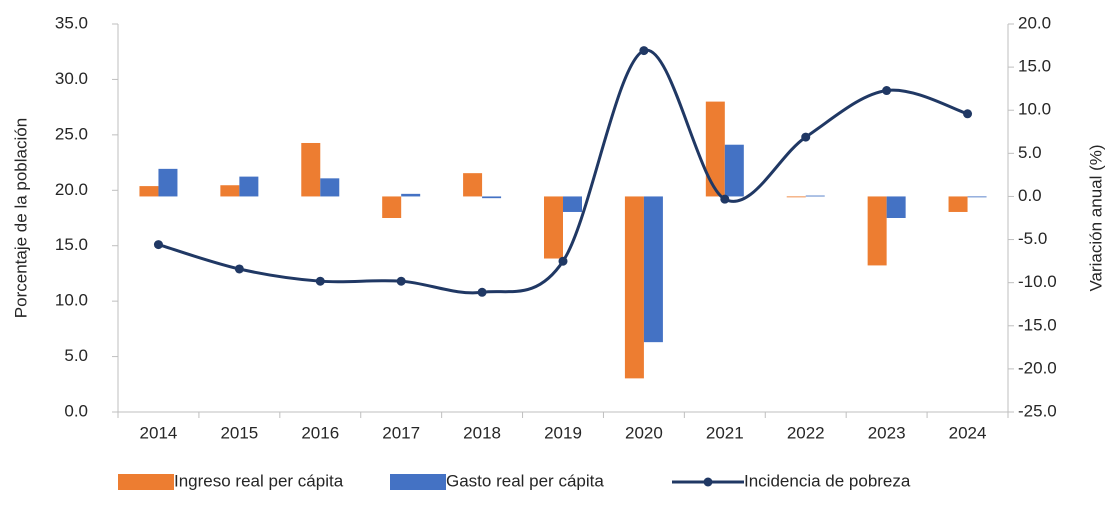  Describe the element at coordinates (1034, 66) in the screenshot. I see `y2-tick-label: 15.0` at that location.